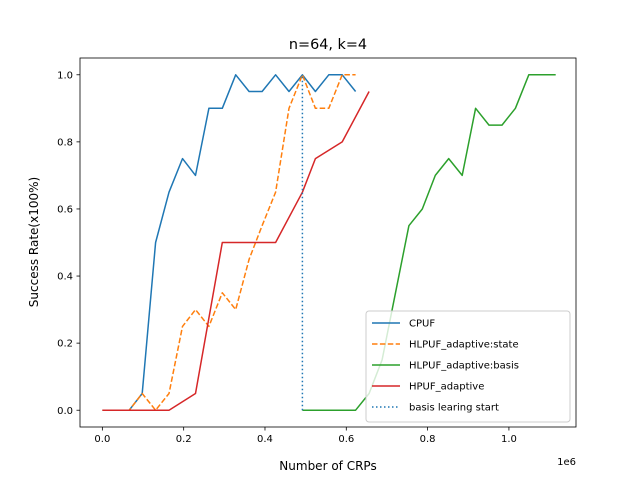  What do you see at coordinates (446, 387) in the screenshot?
I see `legend-label: HPUF_adaptive` at bounding box center [446, 387].